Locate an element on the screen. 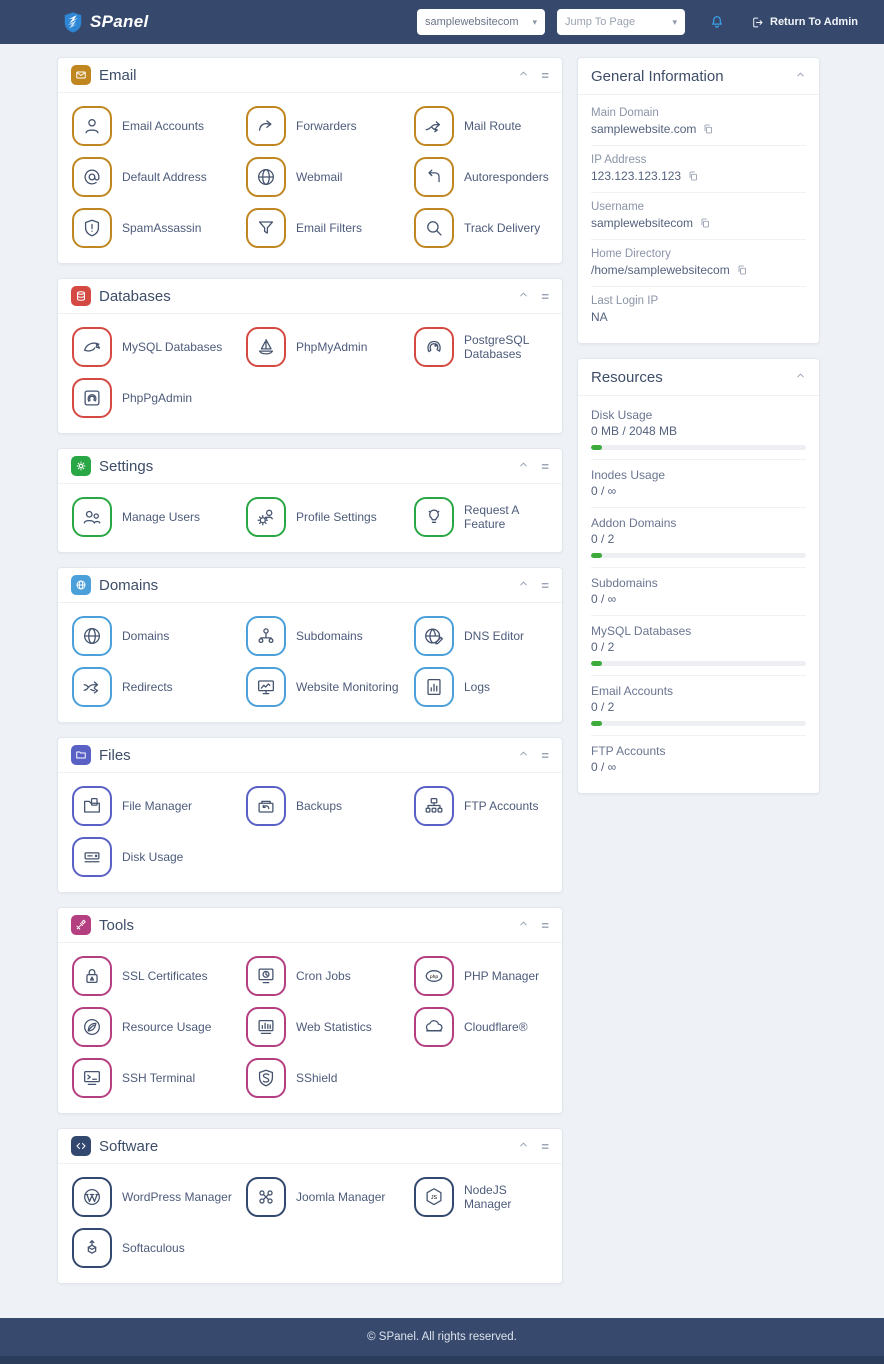 This screenshot has height=1364, width=884. jump-to-page-select: Jump To Page ▾ is located at coordinates (621, 22).